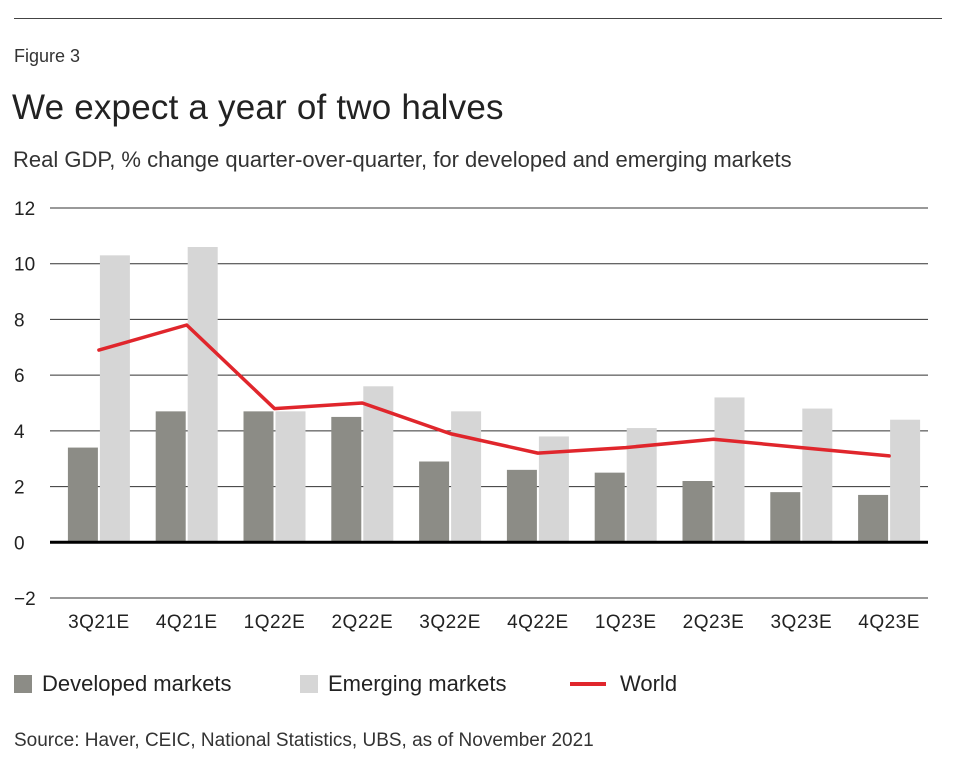 This screenshot has width=960, height=765. Describe the element at coordinates (889, 622) in the screenshot. I see `x-tick-label: 4Q23E` at that location.